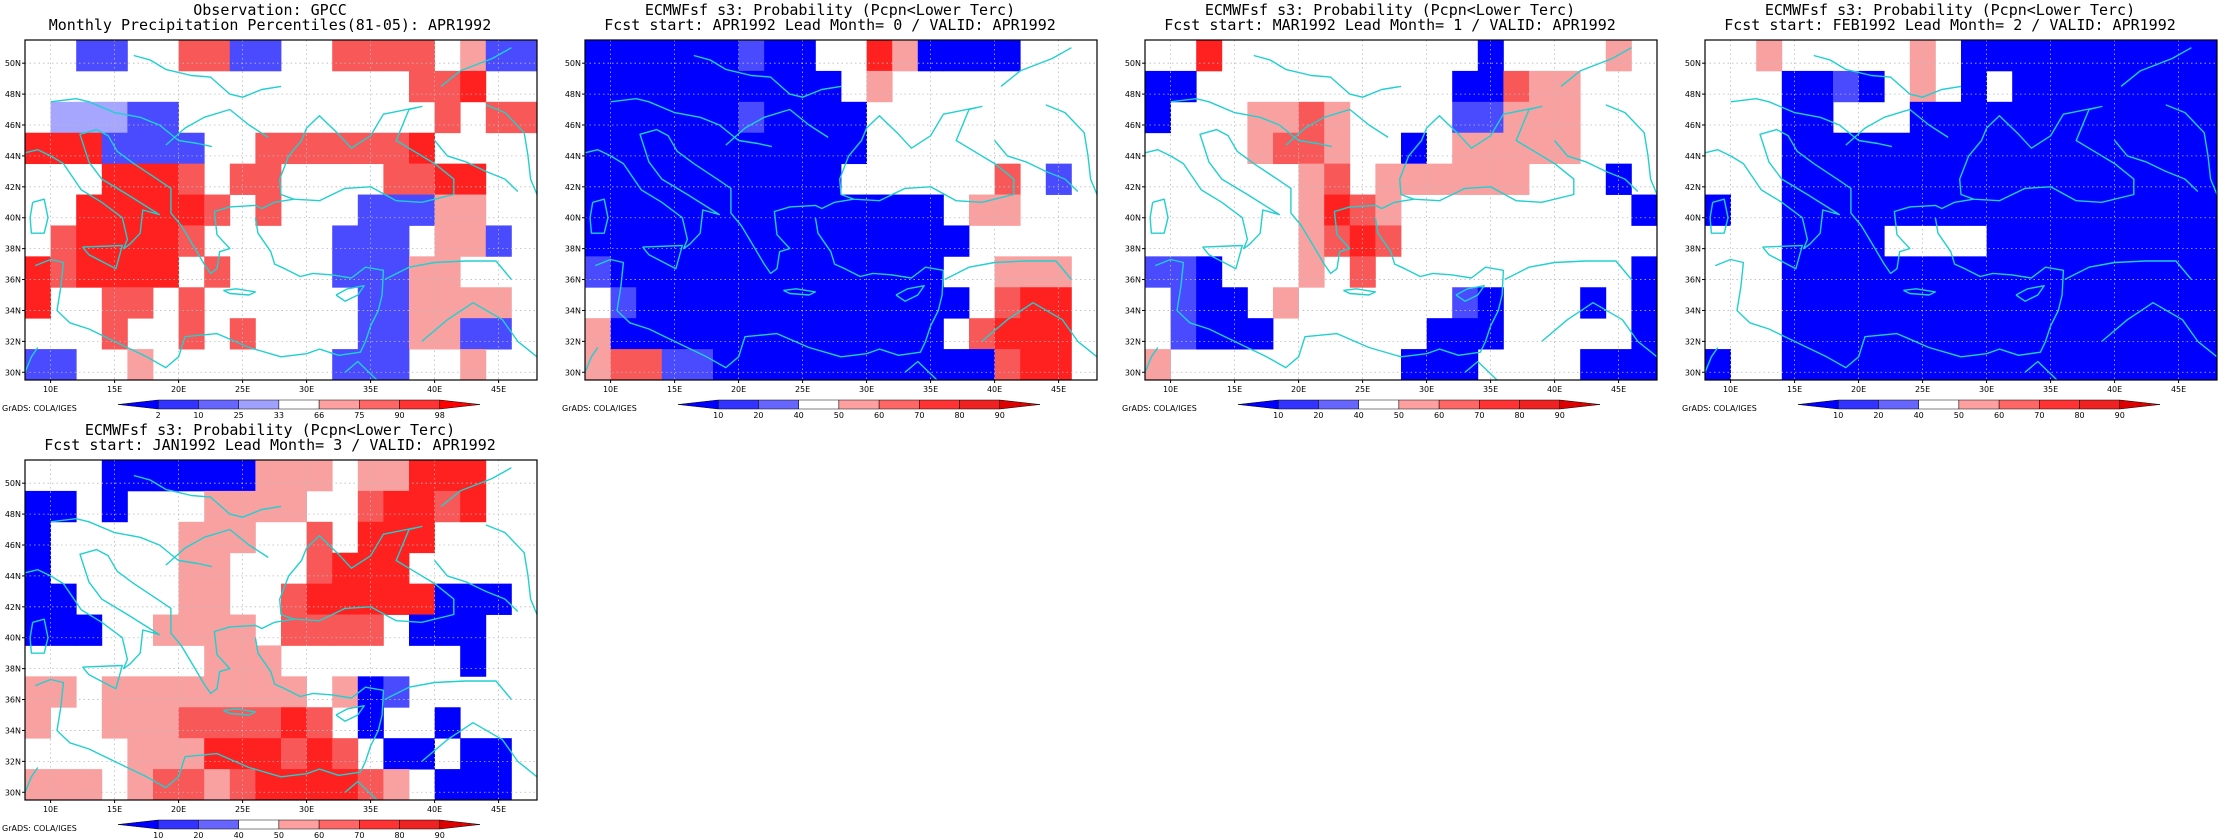 This screenshot has height=840, width=2240. I want to click on shaded-grid, so click(281, 210).